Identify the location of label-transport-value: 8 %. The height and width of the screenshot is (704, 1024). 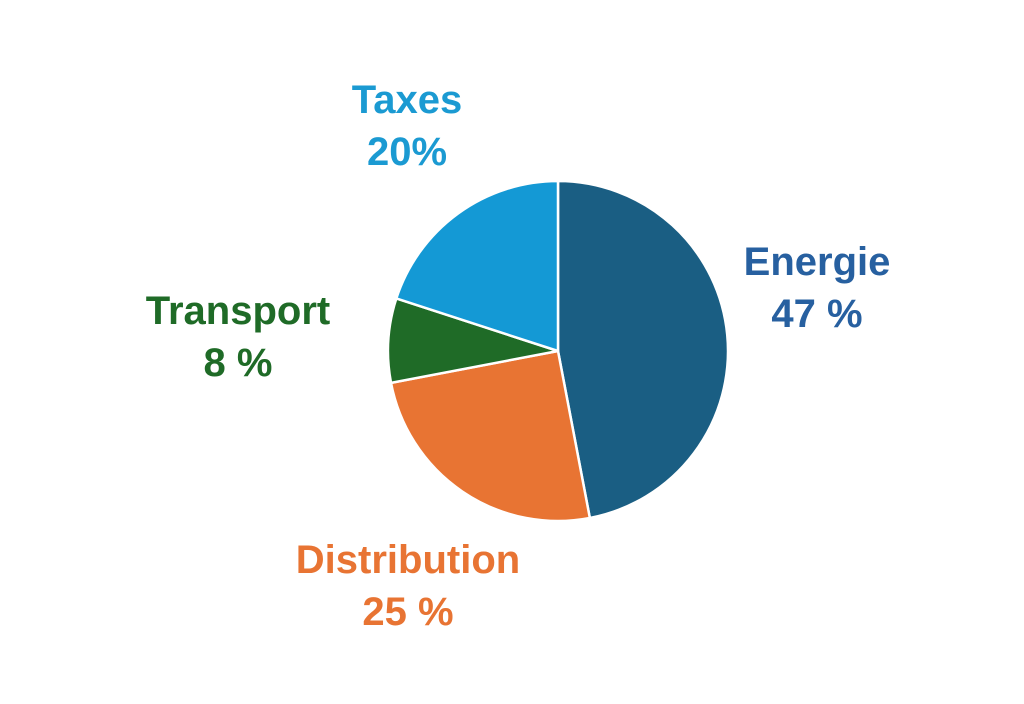
(238, 363).